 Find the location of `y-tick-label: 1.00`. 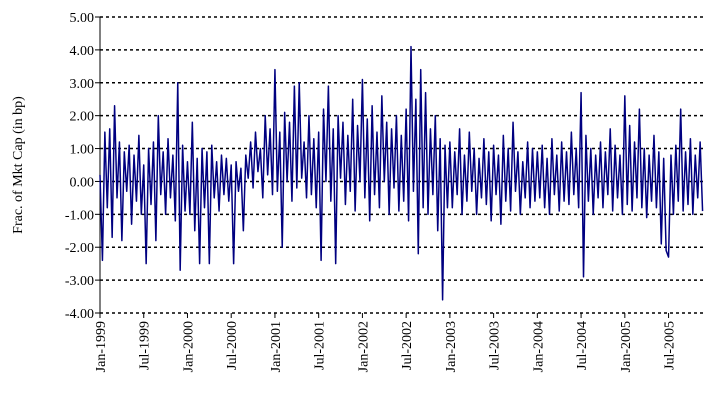

y-tick-label: 1.00 is located at coordinates (82, 150).